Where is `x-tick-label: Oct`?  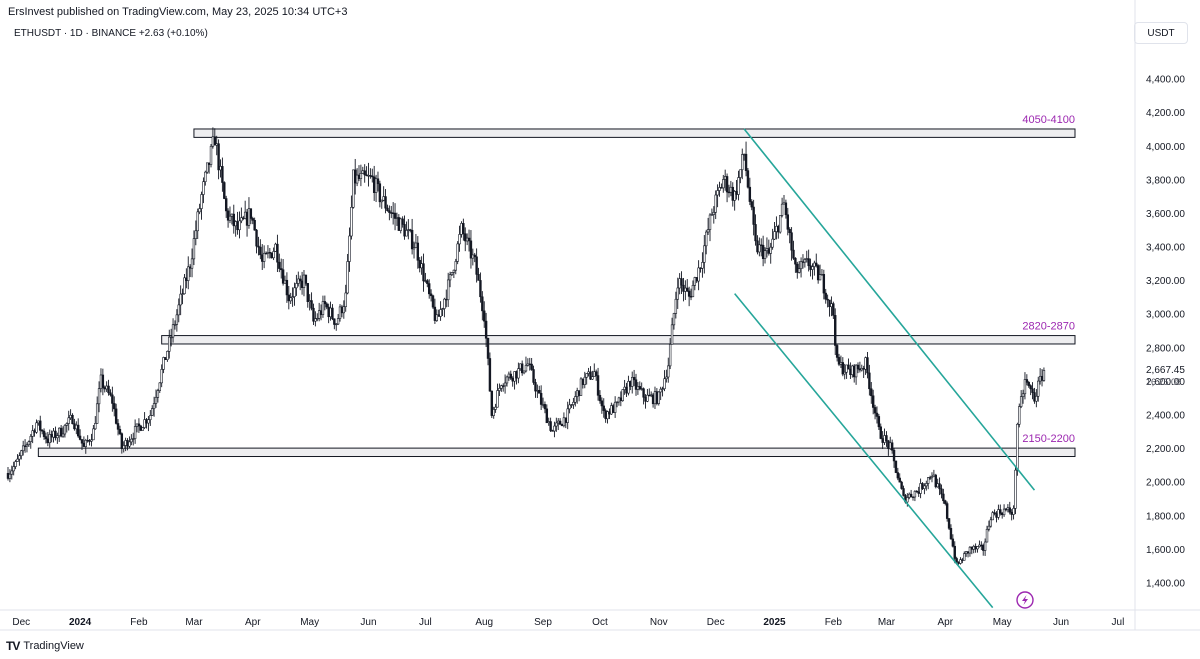 x-tick-label: Oct is located at coordinates (600, 622).